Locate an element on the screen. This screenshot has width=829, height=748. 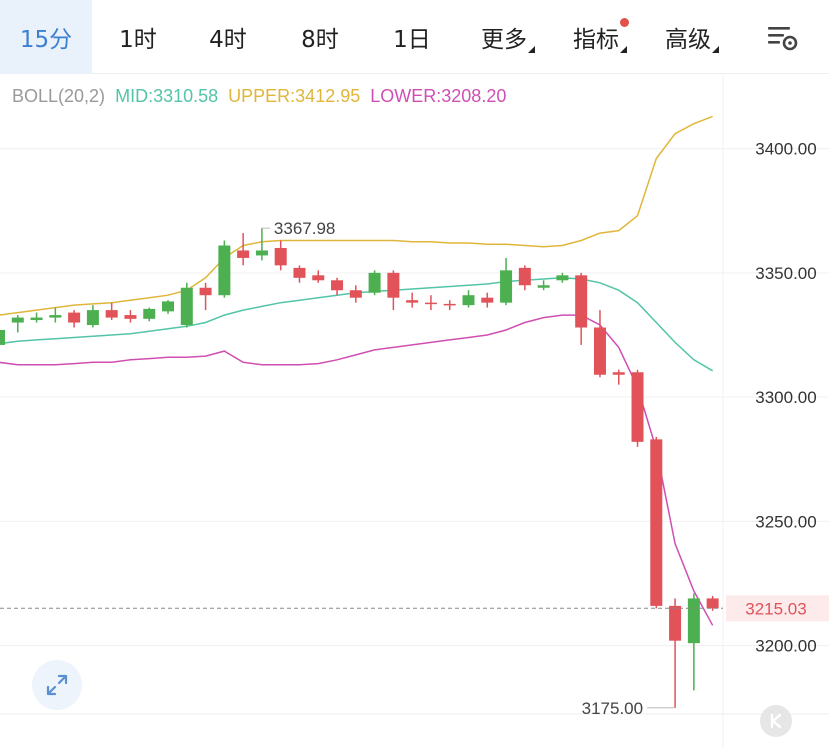
tab-1h-label: 1时 is located at coordinates (138, 40).